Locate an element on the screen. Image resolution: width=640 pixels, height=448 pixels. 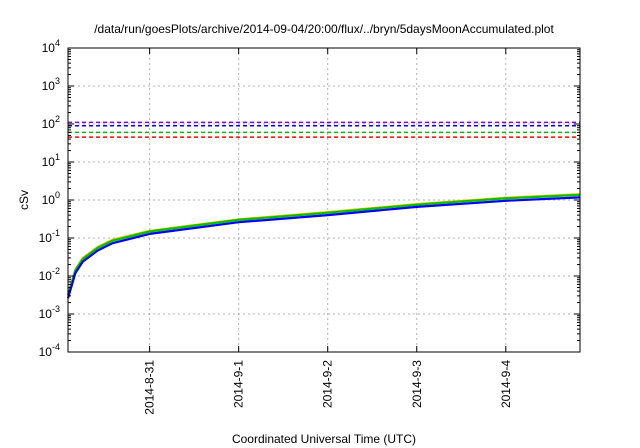
x-tick-label: 2014-9-4 is located at coordinates (506, 384).